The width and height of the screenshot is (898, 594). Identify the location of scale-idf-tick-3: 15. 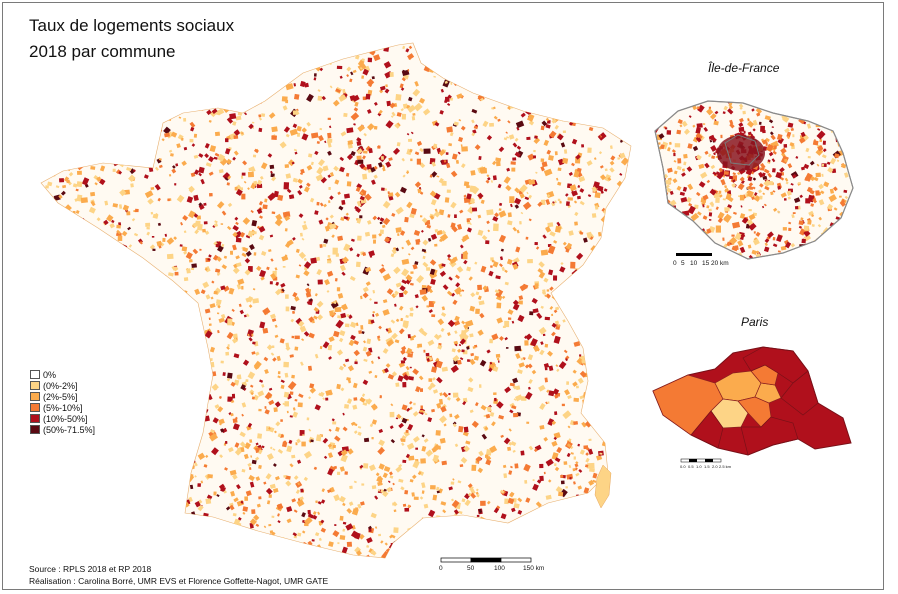
(706, 263).